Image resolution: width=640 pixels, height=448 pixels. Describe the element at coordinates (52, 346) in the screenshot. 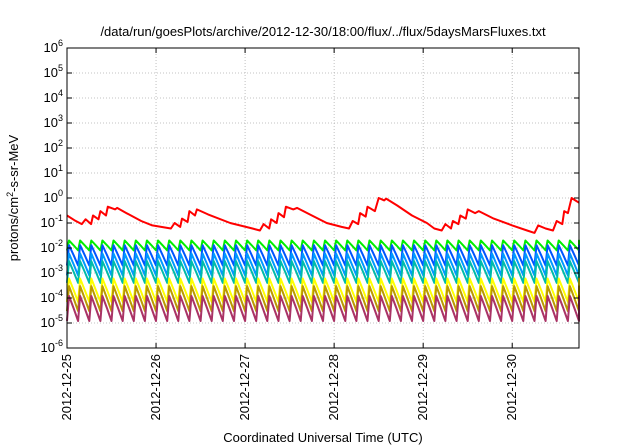

I see `y-tick-label: 10⁻⁶` at that location.